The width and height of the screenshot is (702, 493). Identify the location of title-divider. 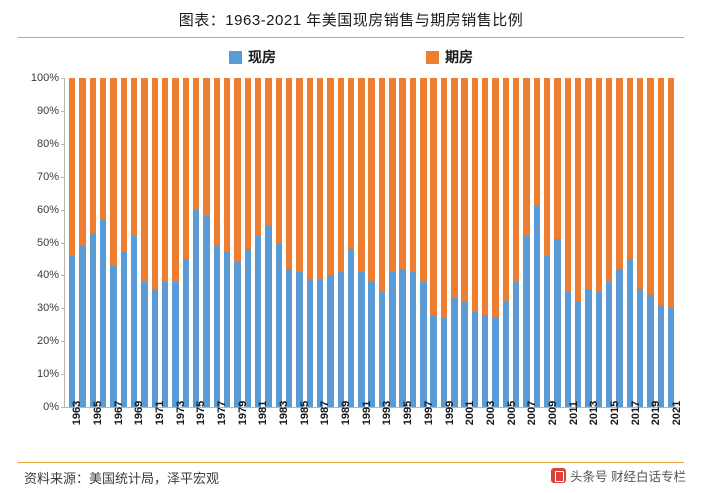
(351, 37).